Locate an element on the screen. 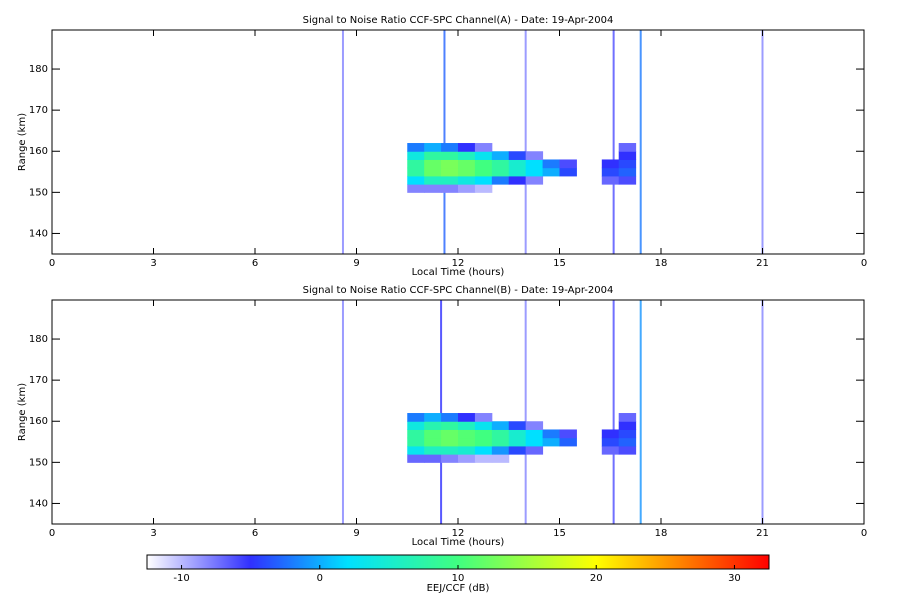 The height and width of the screenshot is (600, 900). colorbar-tick-label: -10 is located at coordinates (181, 578).